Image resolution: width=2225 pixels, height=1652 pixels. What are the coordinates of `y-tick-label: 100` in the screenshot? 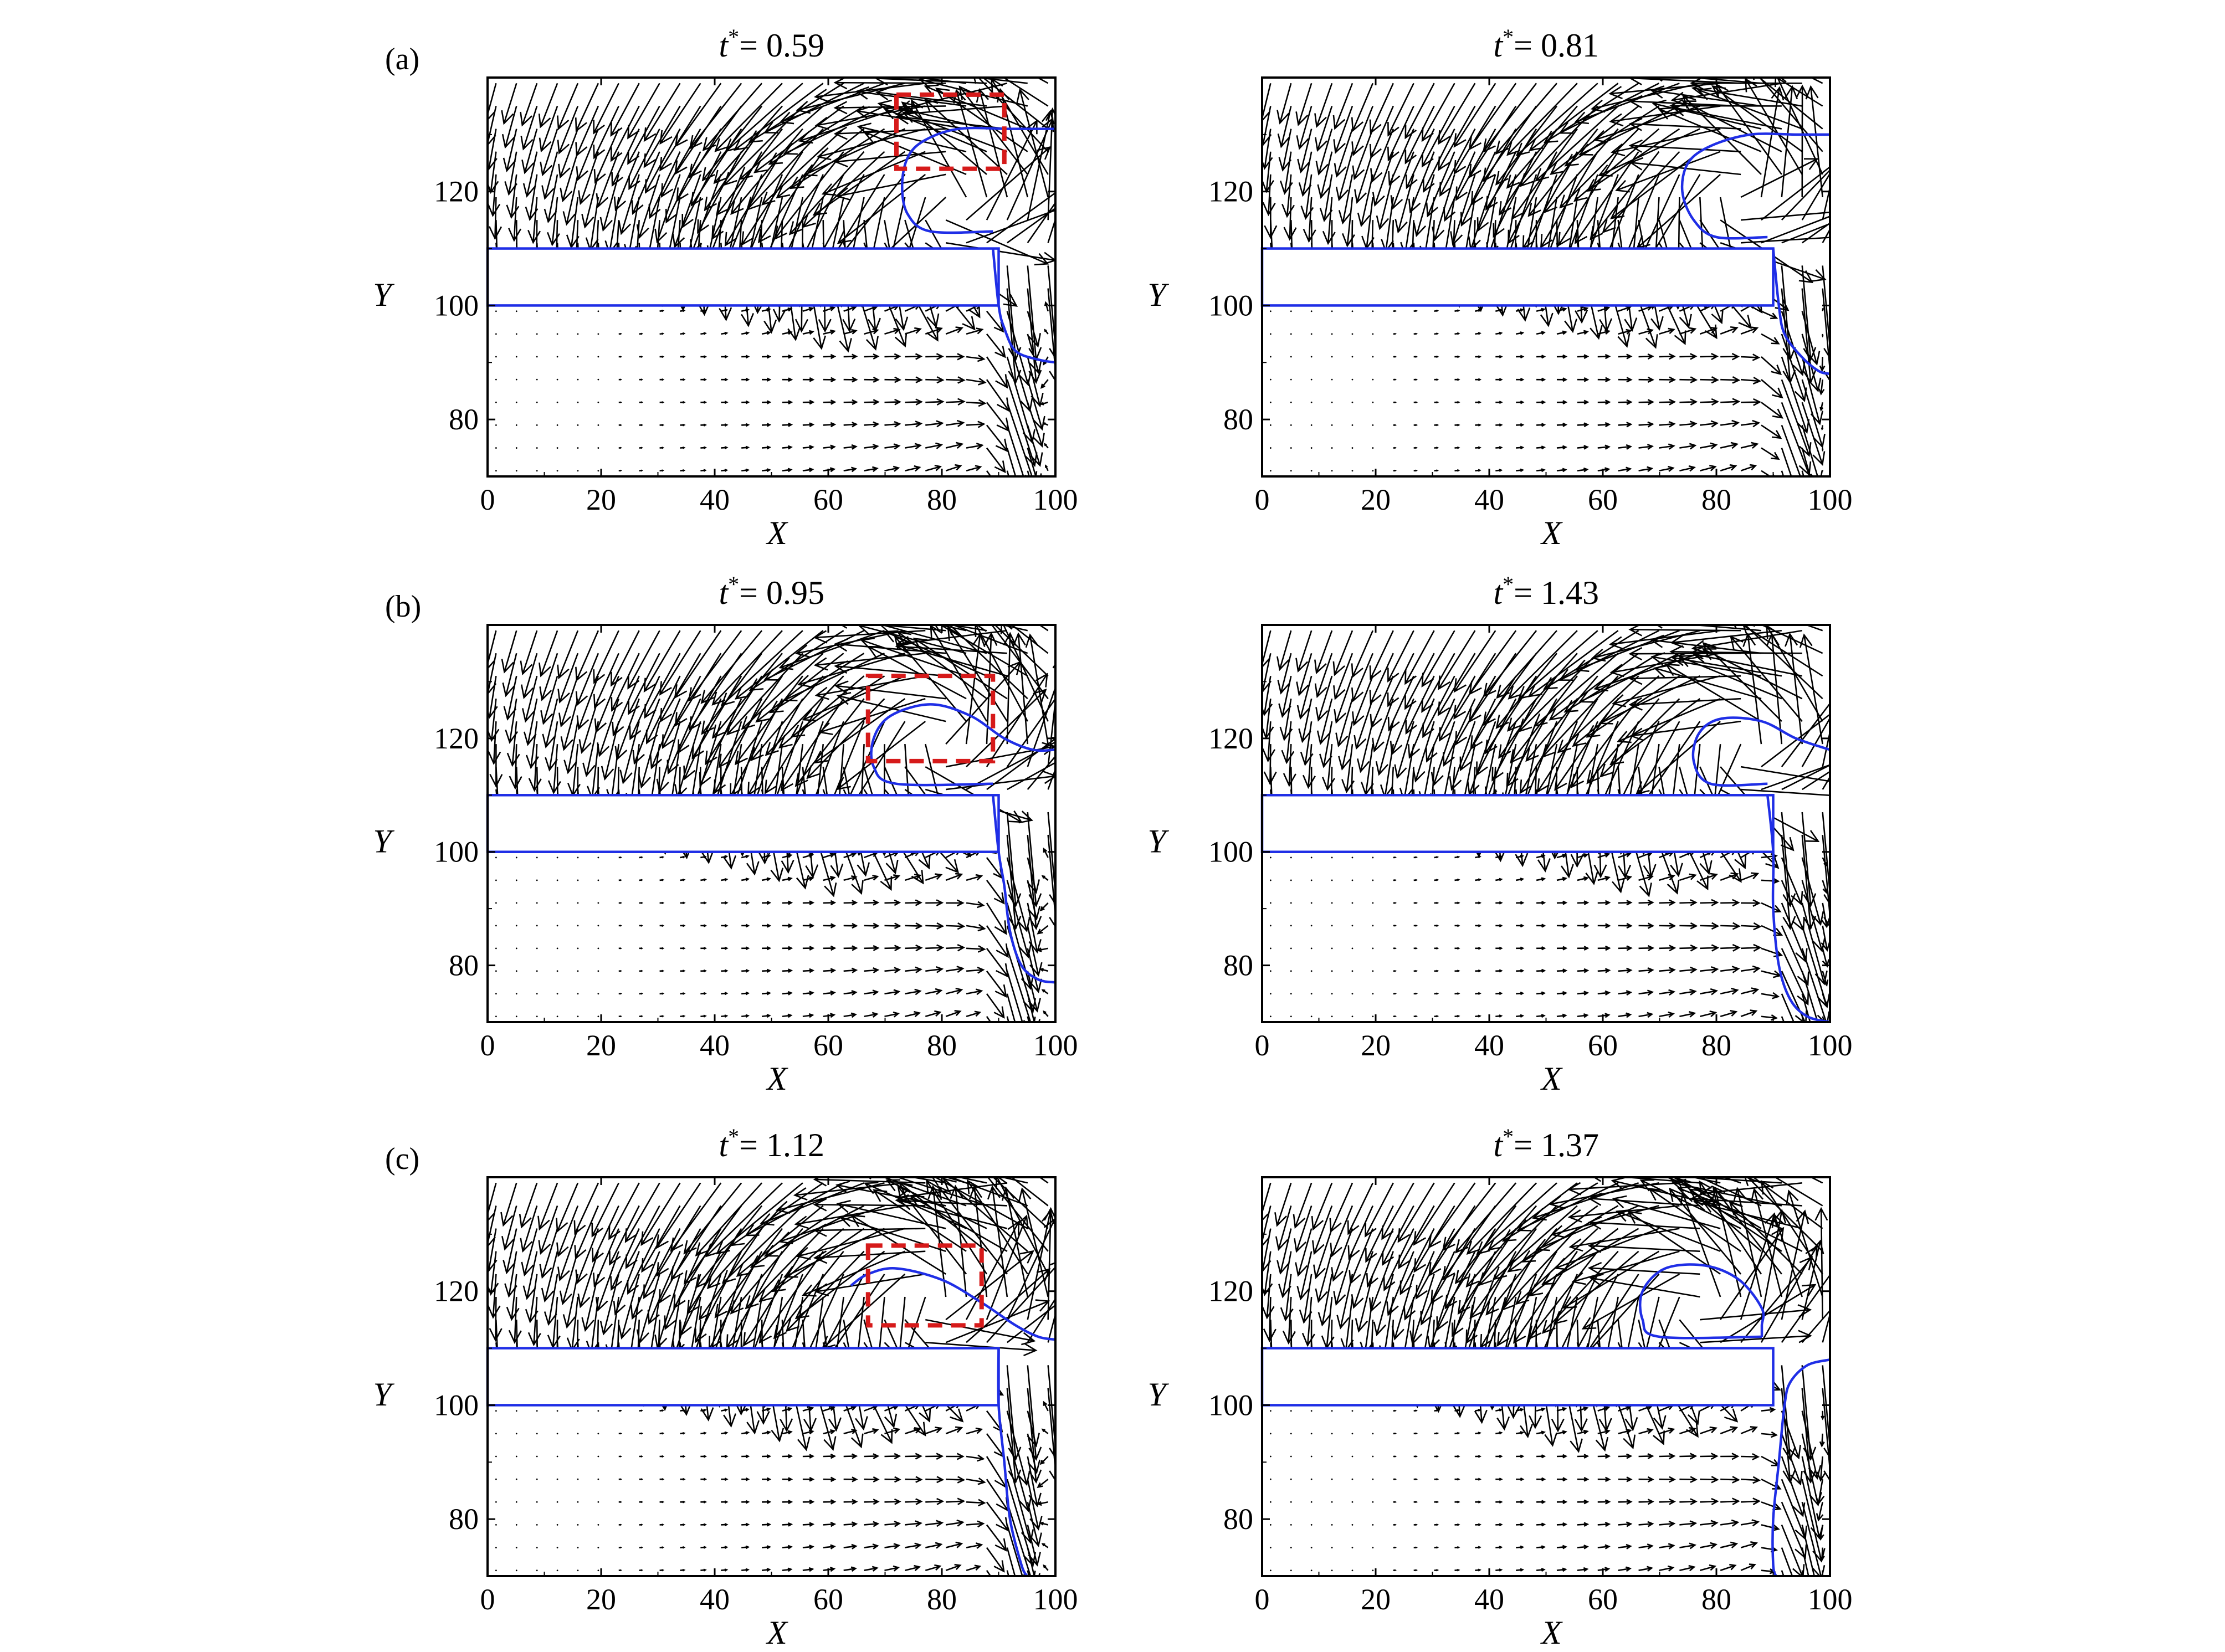 It's located at (1230, 305).